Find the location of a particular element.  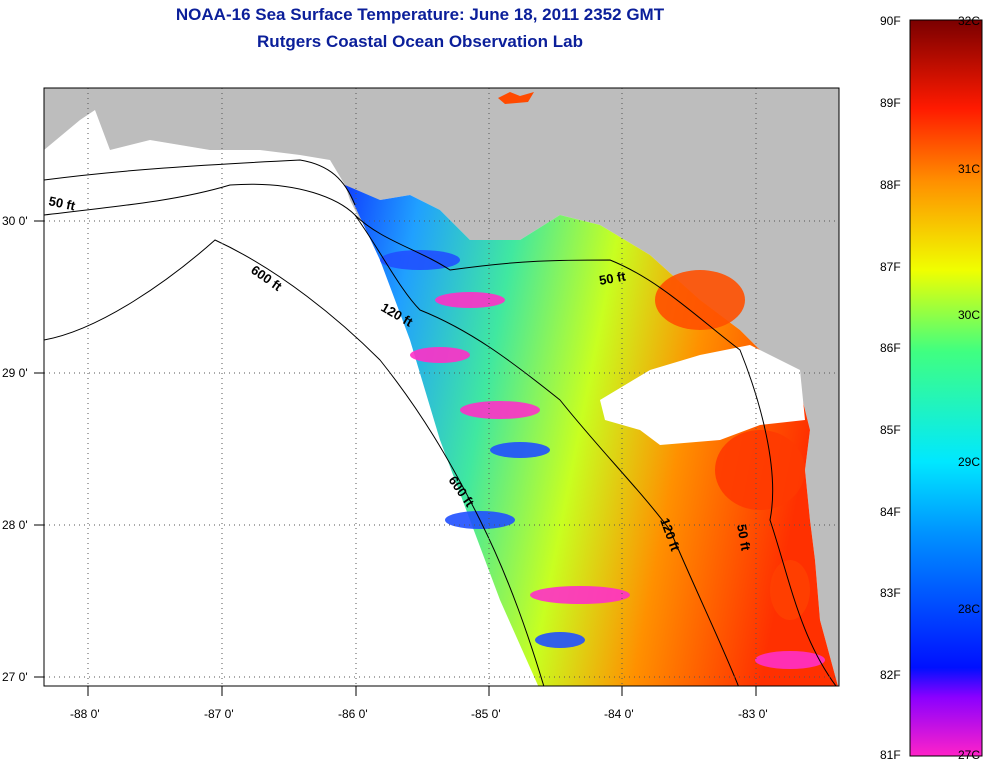

lon-label: -85 0' is located at coordinates (486, 714).